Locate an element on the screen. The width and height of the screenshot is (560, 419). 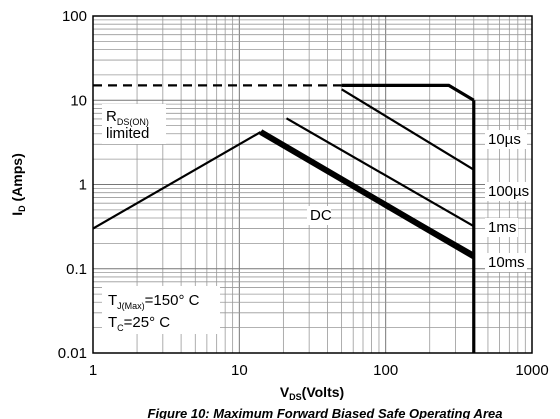
x-tick-label: 1 is located at coordinates (93, 370).